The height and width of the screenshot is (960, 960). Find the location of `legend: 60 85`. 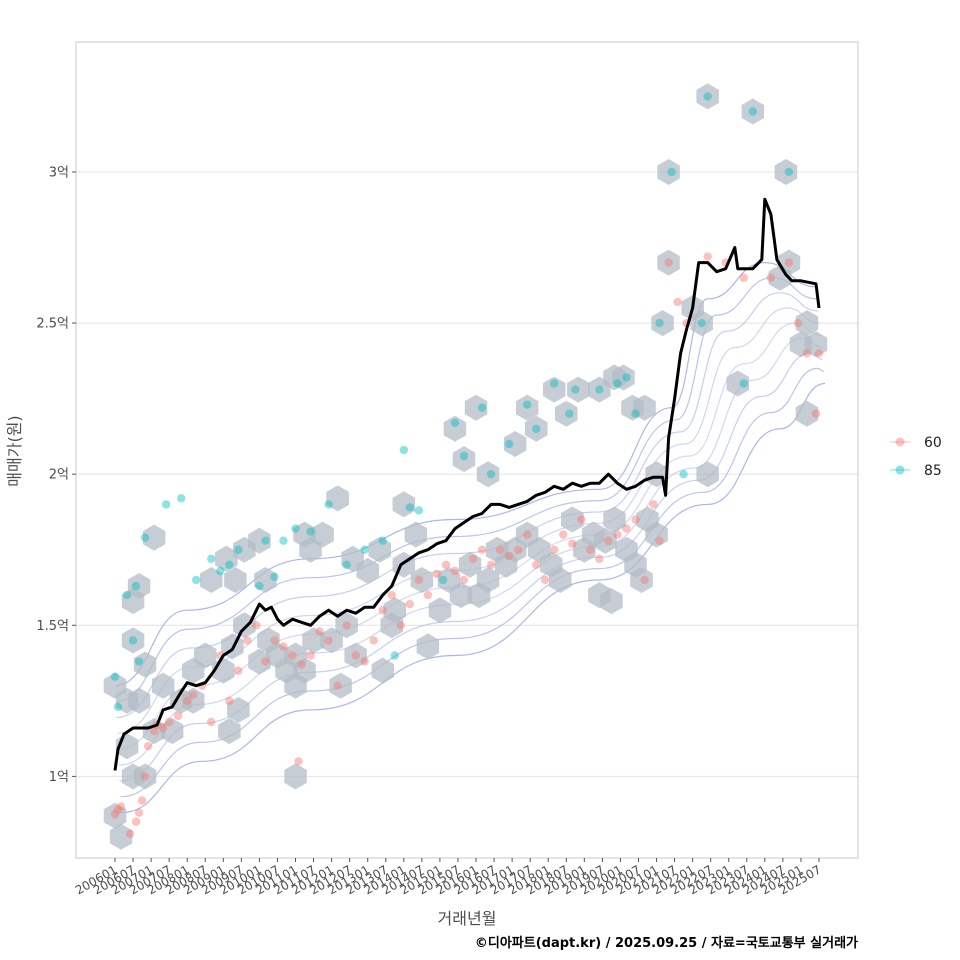

legend: 60 85 is located at coordinates (916, 457).